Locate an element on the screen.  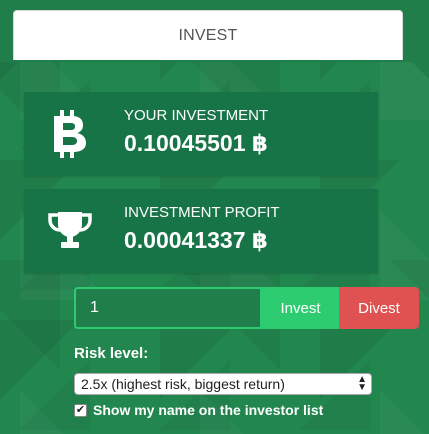
profit-value: 0.00041337 ฿ is located at coordinates (196, 240).